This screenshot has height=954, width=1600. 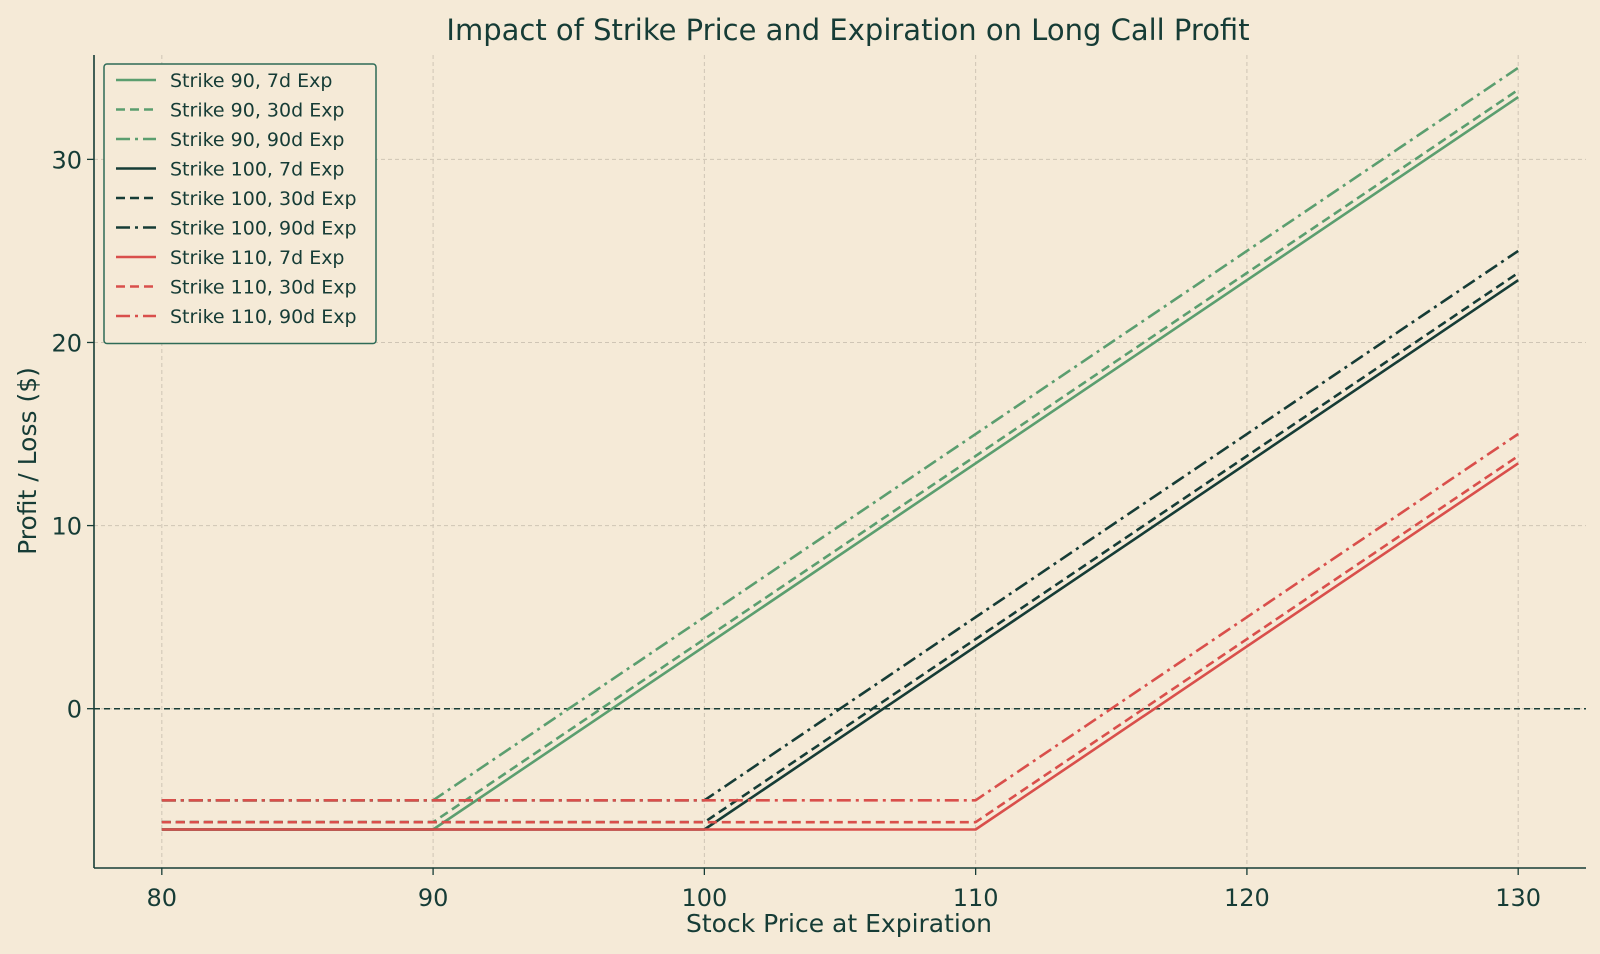 What do you see at coordinates (433, 898) in the screenshot?
I see `x-tick-label-90: 90` at bounding box center [433, 898].